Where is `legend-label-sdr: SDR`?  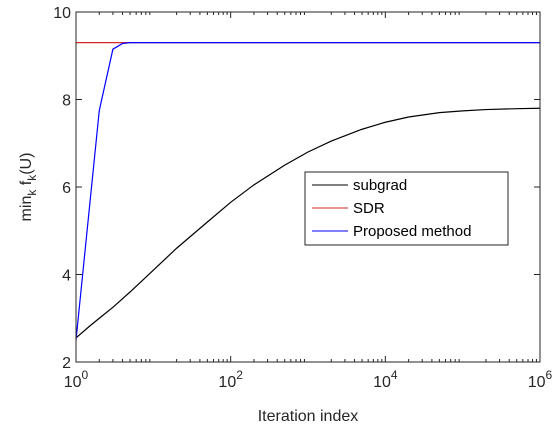
legend-label-sdr: SDR is located at coordinates (369, 208).